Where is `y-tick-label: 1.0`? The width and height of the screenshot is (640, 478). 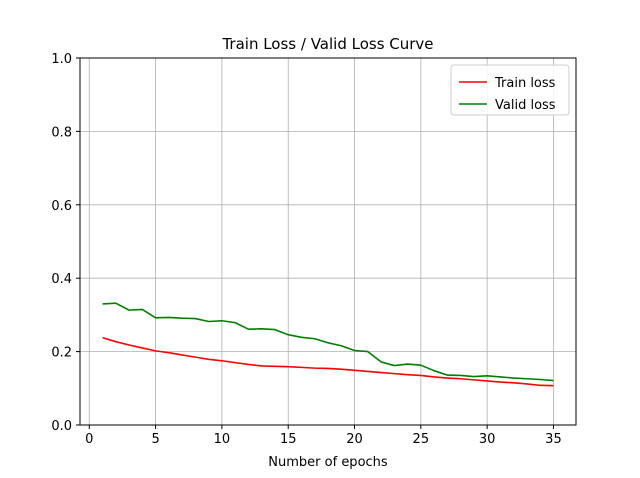 y-tick-label: 1.0 is located at coordinates (61, 59).